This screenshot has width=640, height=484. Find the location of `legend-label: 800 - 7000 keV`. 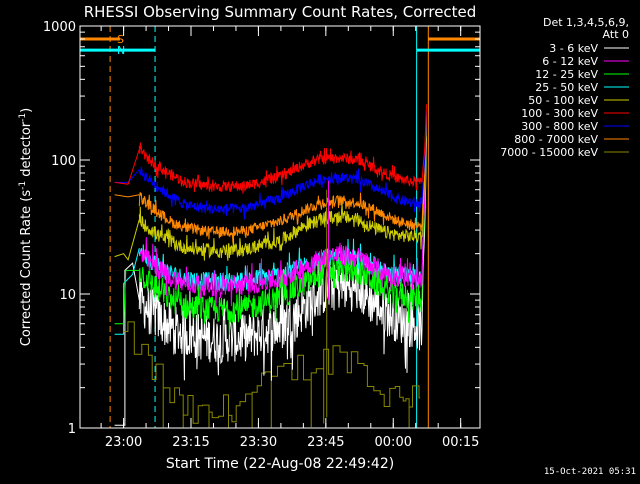

legend-label: 800 - 7000 keV is located at coordinates (556, 139).